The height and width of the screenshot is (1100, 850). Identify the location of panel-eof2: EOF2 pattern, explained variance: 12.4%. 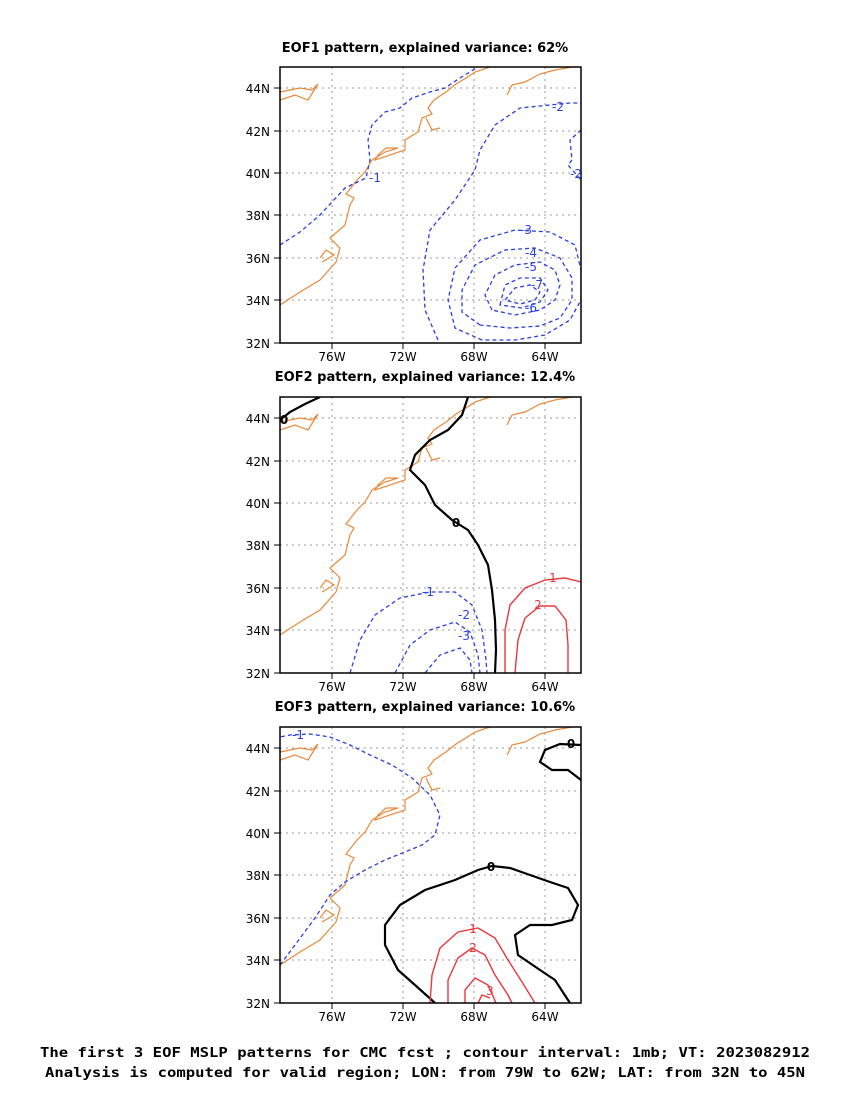
(414, 532).